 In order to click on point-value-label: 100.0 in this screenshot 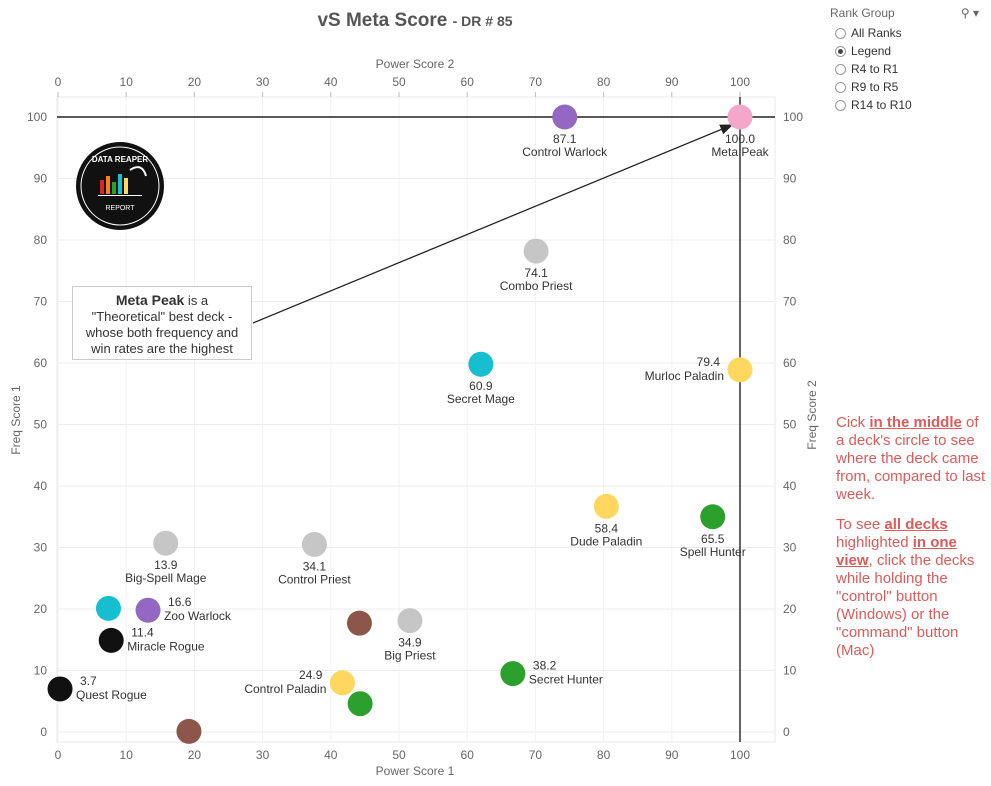, I will do `click(740, 139)`.